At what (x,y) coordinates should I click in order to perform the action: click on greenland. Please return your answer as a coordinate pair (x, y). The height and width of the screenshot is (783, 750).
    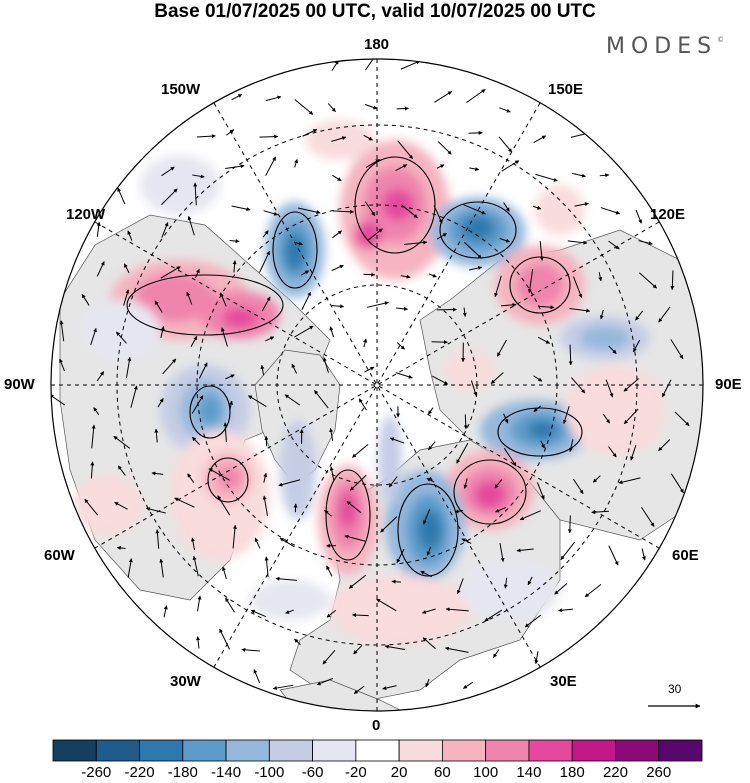
    Looking at the image, I should click on (297, 417).